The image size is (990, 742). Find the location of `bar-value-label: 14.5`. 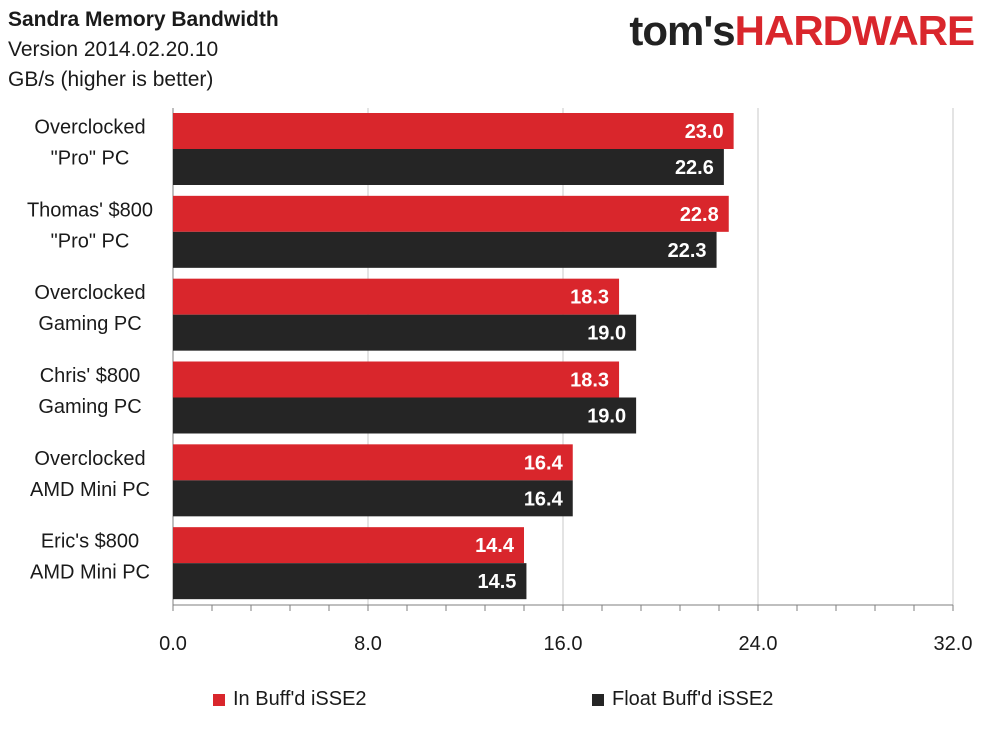

bar-value-label: 14.5 is located at coordinates (497, 582).